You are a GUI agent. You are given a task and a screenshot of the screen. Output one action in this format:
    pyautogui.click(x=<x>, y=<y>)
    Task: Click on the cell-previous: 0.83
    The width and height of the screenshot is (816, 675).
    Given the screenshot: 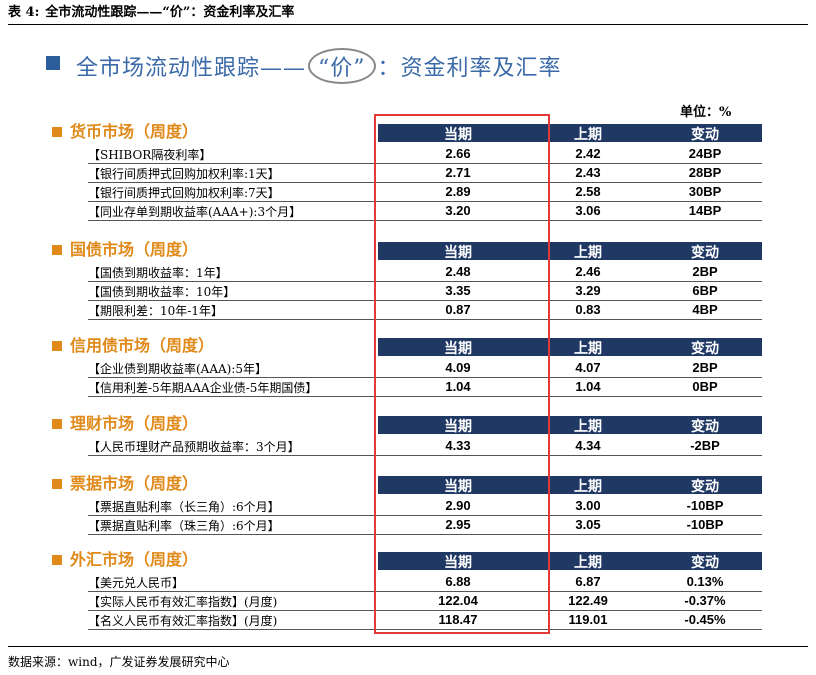 What is the action you would take?
    pyautogui.click(x=588, y=309)
    